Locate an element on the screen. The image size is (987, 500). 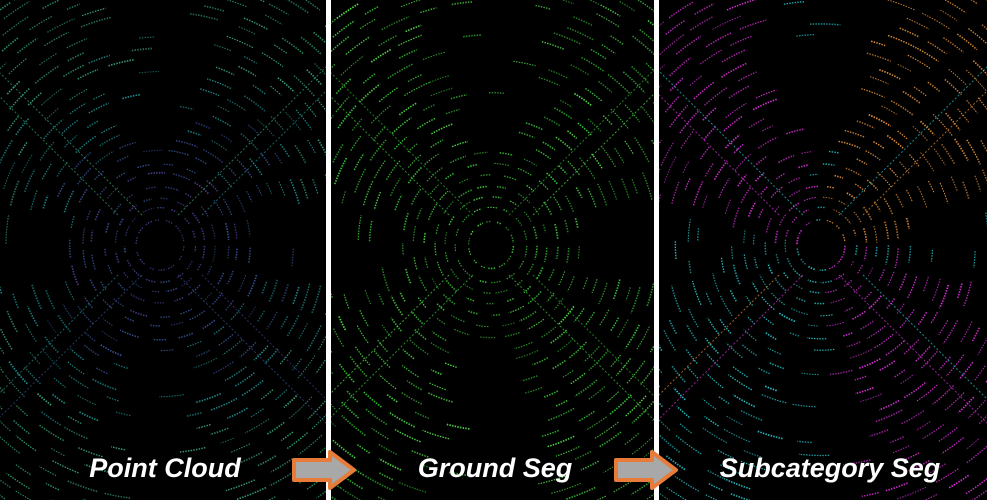
subcategory-seg-label: Subcategory Seg is located at coordinates (830, 468).